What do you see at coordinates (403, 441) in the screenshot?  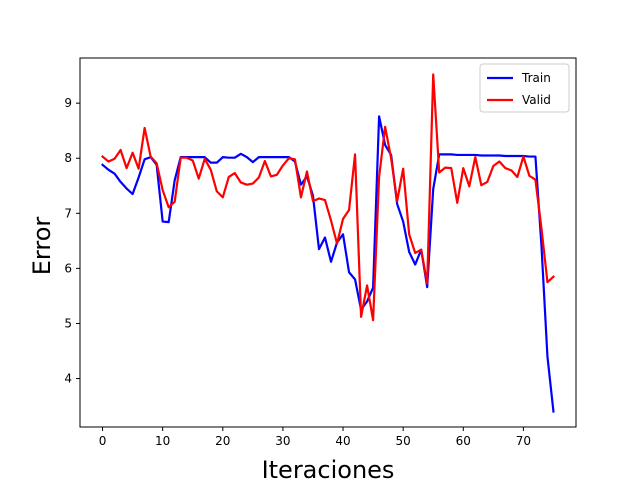 I see `x-tick-label: 50` at bounding box center [403, 441].